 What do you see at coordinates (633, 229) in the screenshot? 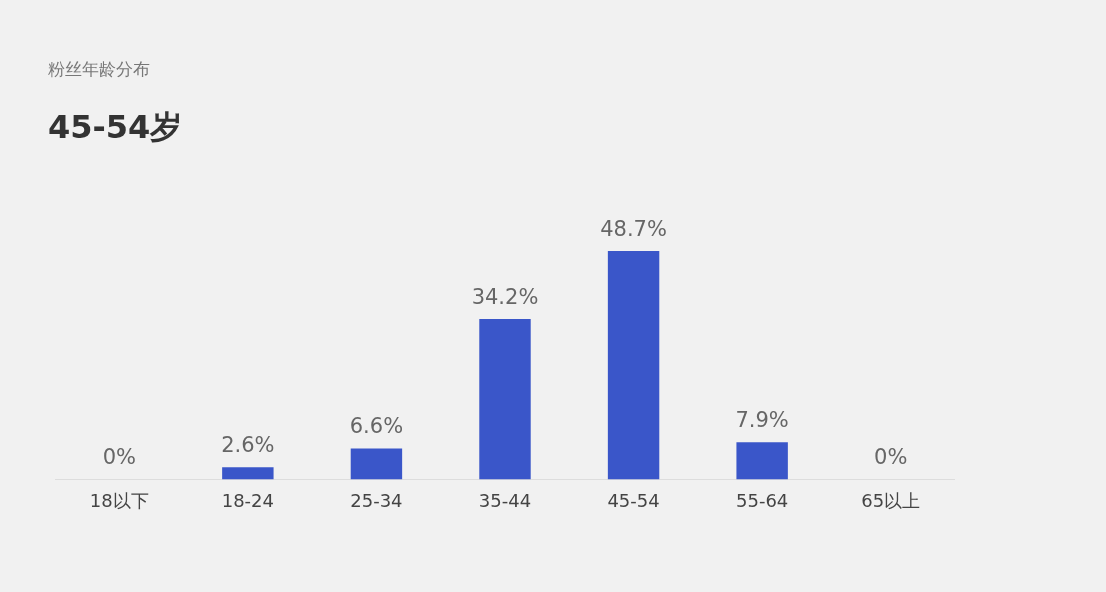
I see `data-label: 48.7%` at bounding box center [633, 229].